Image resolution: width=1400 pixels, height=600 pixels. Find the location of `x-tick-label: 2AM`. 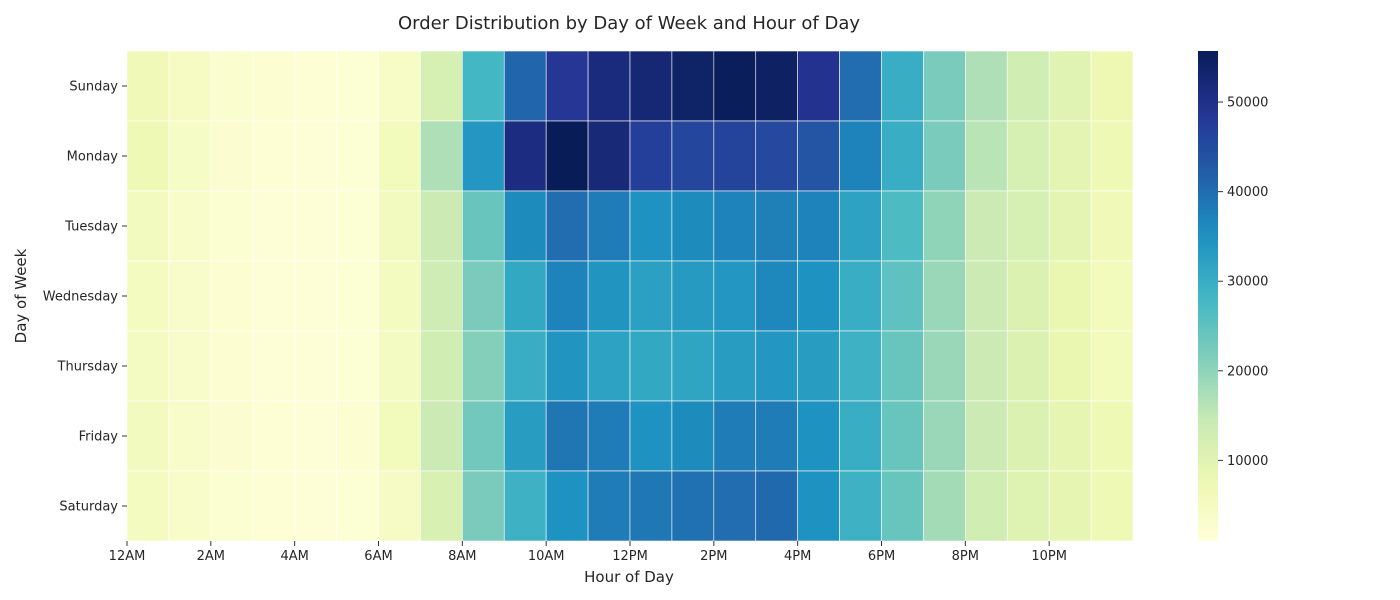

x-tick-label: 2AM is located at coordinates (211, 556).